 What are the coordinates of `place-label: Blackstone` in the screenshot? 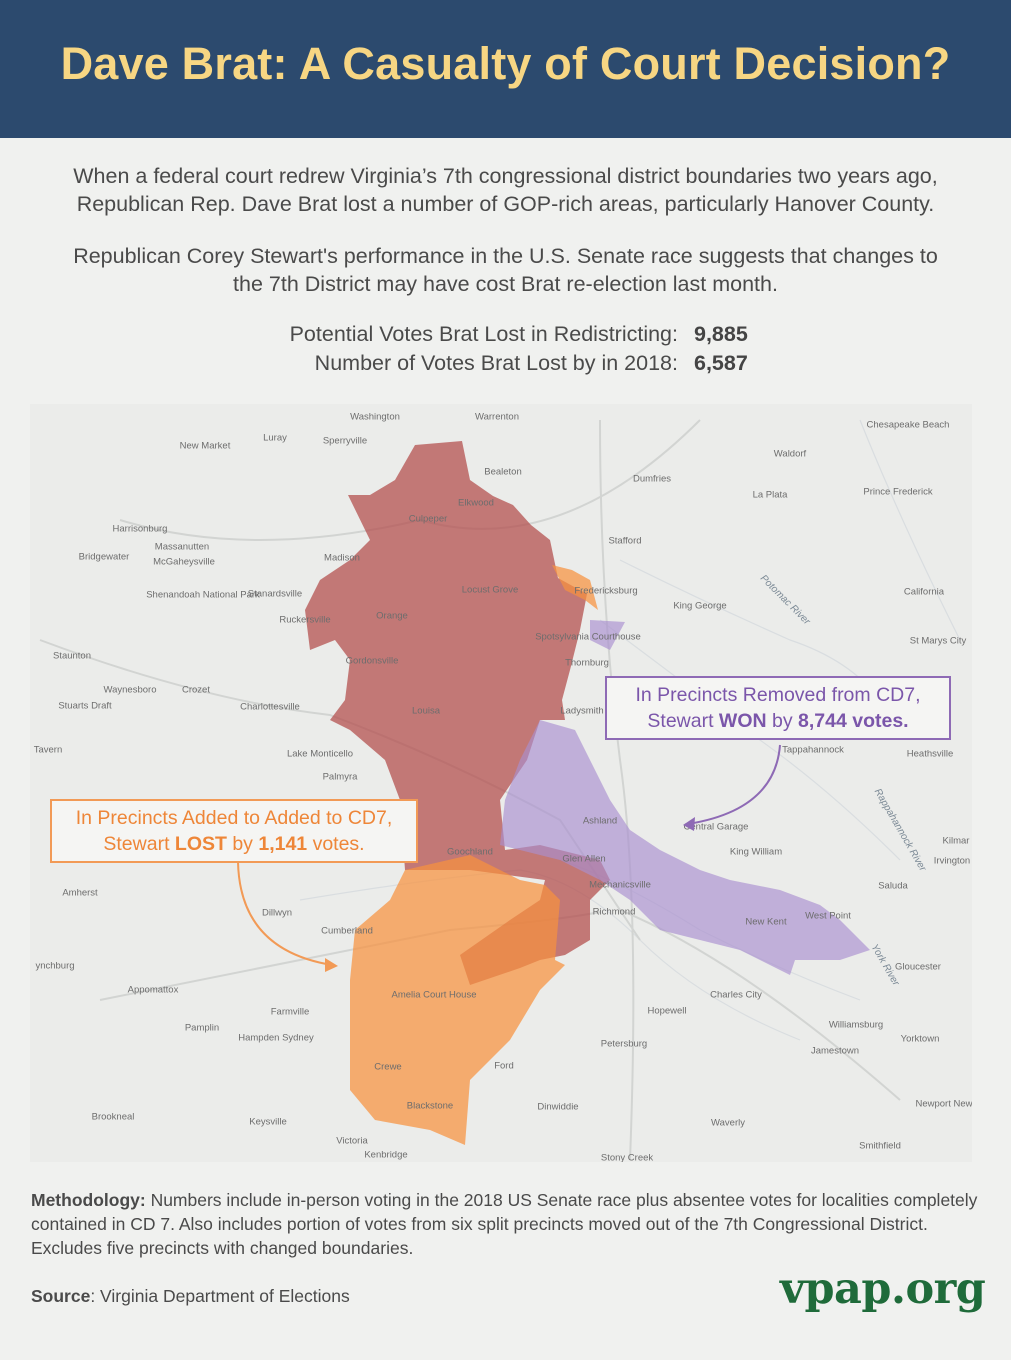 It's located at (430, 1106).